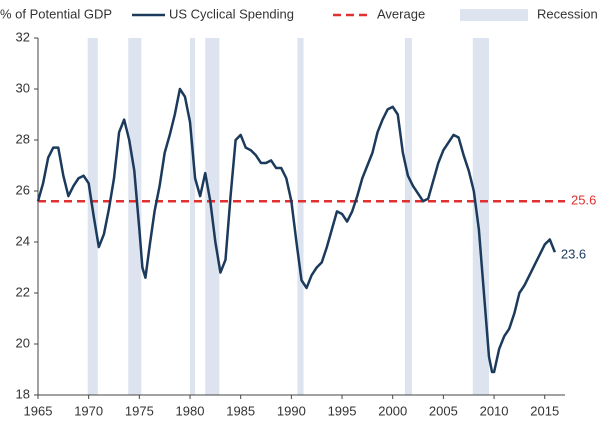 The width and height of the screenshot is (598, 424). What do you see at coordinates (401, 13) in the screenshot?
I see `legend-label: Average` at bounding box center [401, 13].